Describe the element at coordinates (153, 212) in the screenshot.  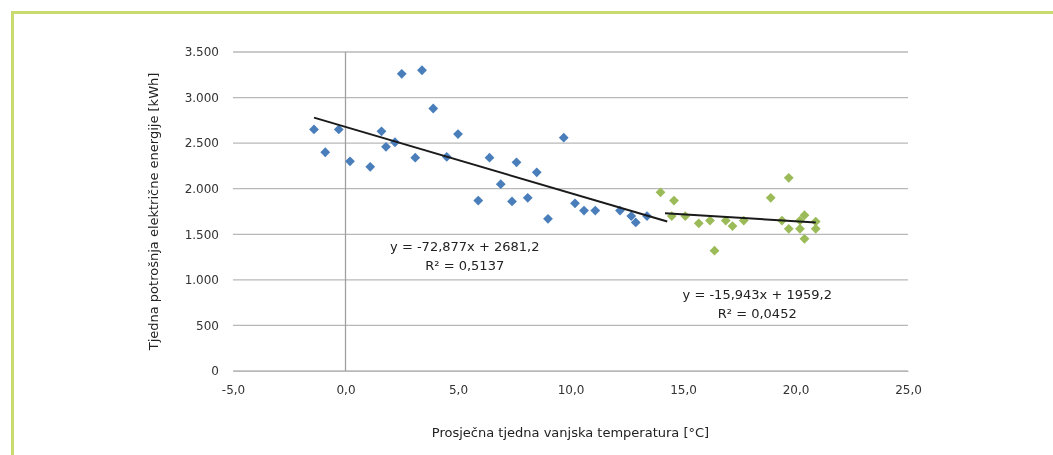
I see `y-axis-title: Tjedna potrošnja električne energije [kWh]` at that location.